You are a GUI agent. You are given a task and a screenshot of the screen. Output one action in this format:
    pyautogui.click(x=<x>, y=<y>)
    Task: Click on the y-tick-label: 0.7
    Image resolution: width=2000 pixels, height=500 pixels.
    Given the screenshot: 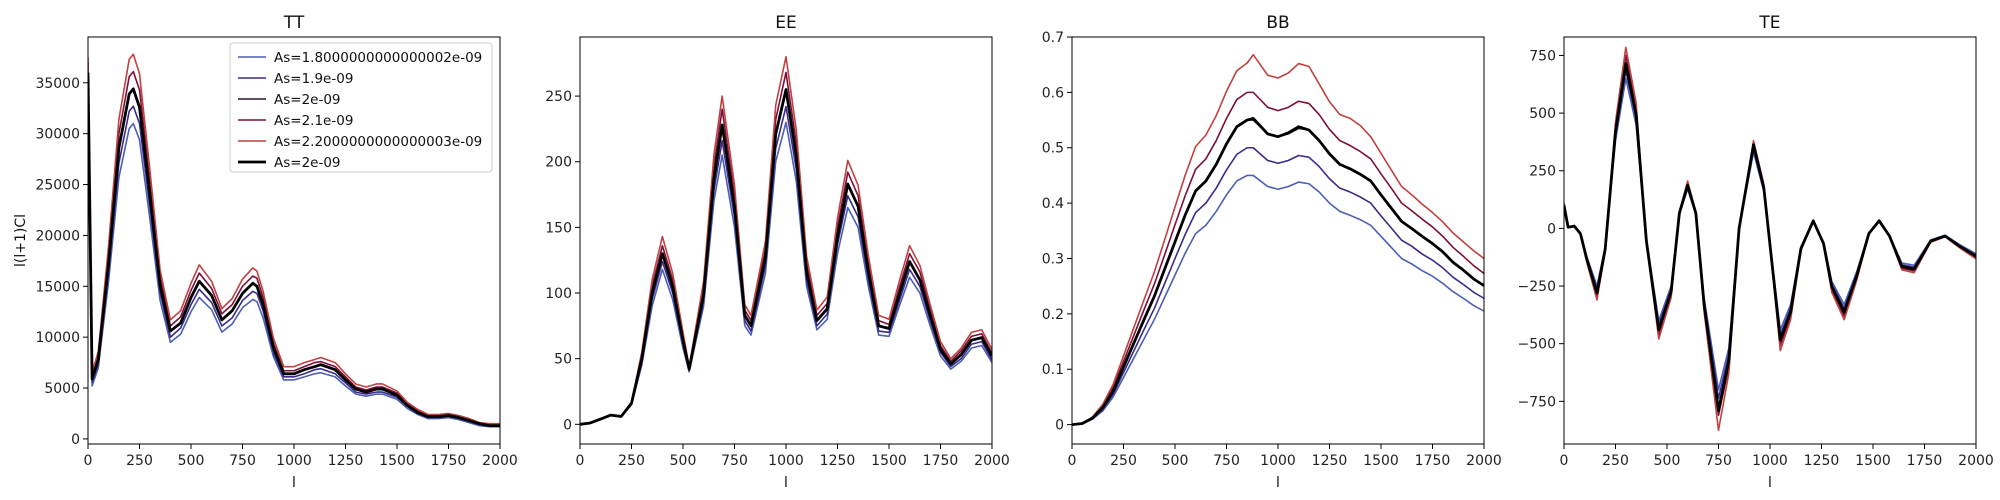 What is the action you would take?
    pyautogui.click(x=1053, y=38)
    